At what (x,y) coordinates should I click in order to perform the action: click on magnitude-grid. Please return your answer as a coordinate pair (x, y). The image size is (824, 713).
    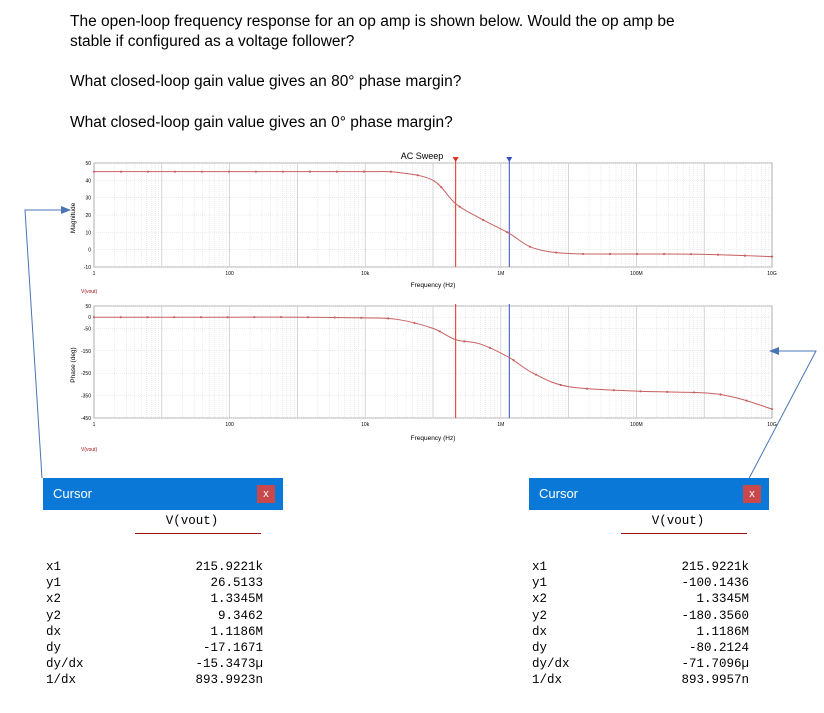
    Looking at the image, I should click on (433, 215).